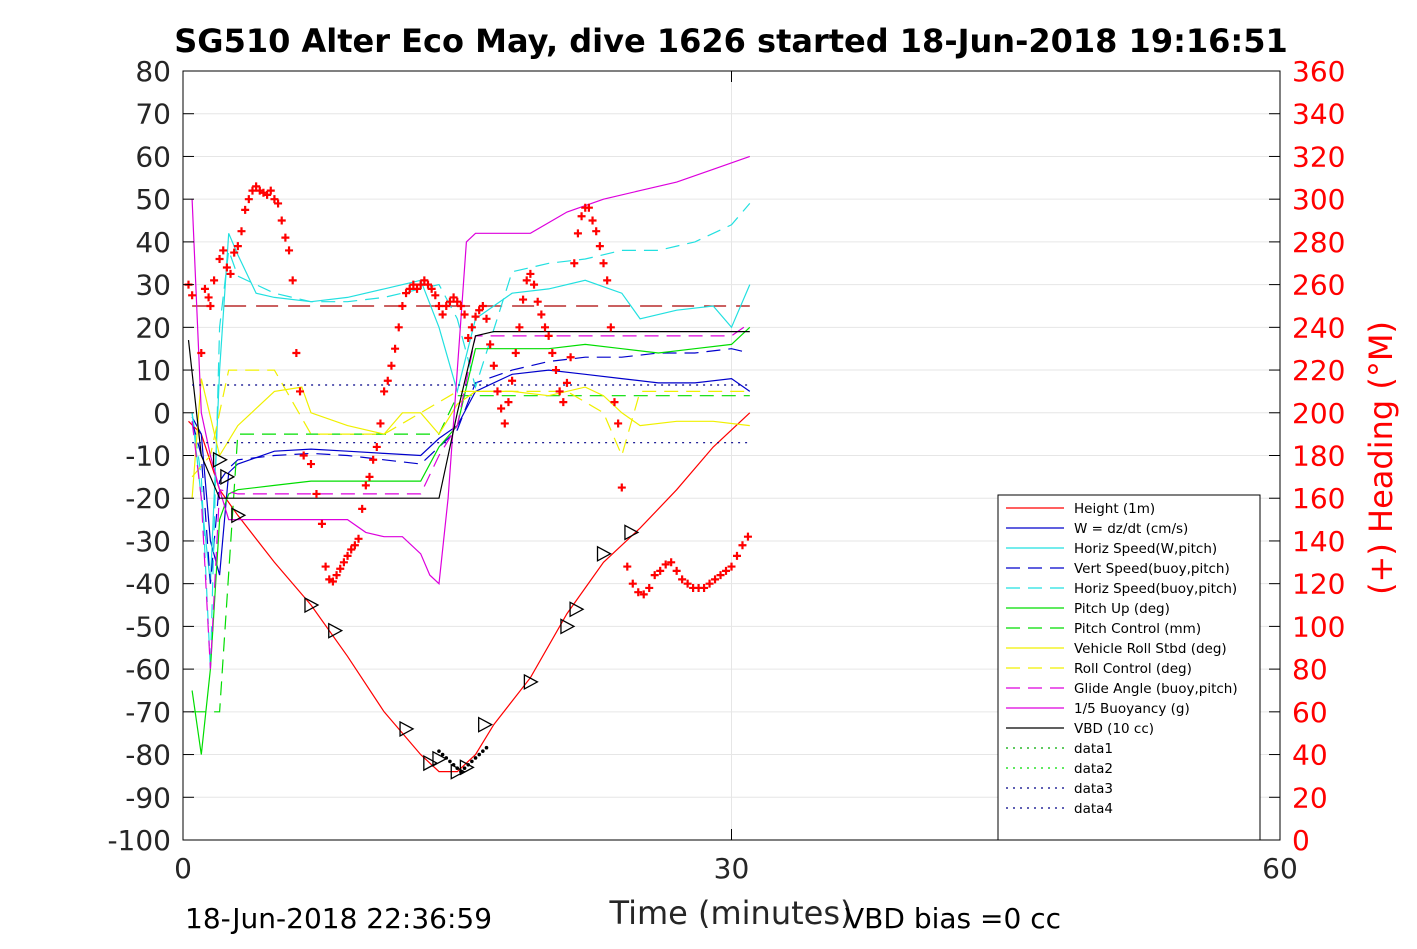 The width and height of the screenshot is (1417, 949). Describe the element at coordinates (148, 498) in the screenshot. I see `y-tick-label-left: -20` at that location.